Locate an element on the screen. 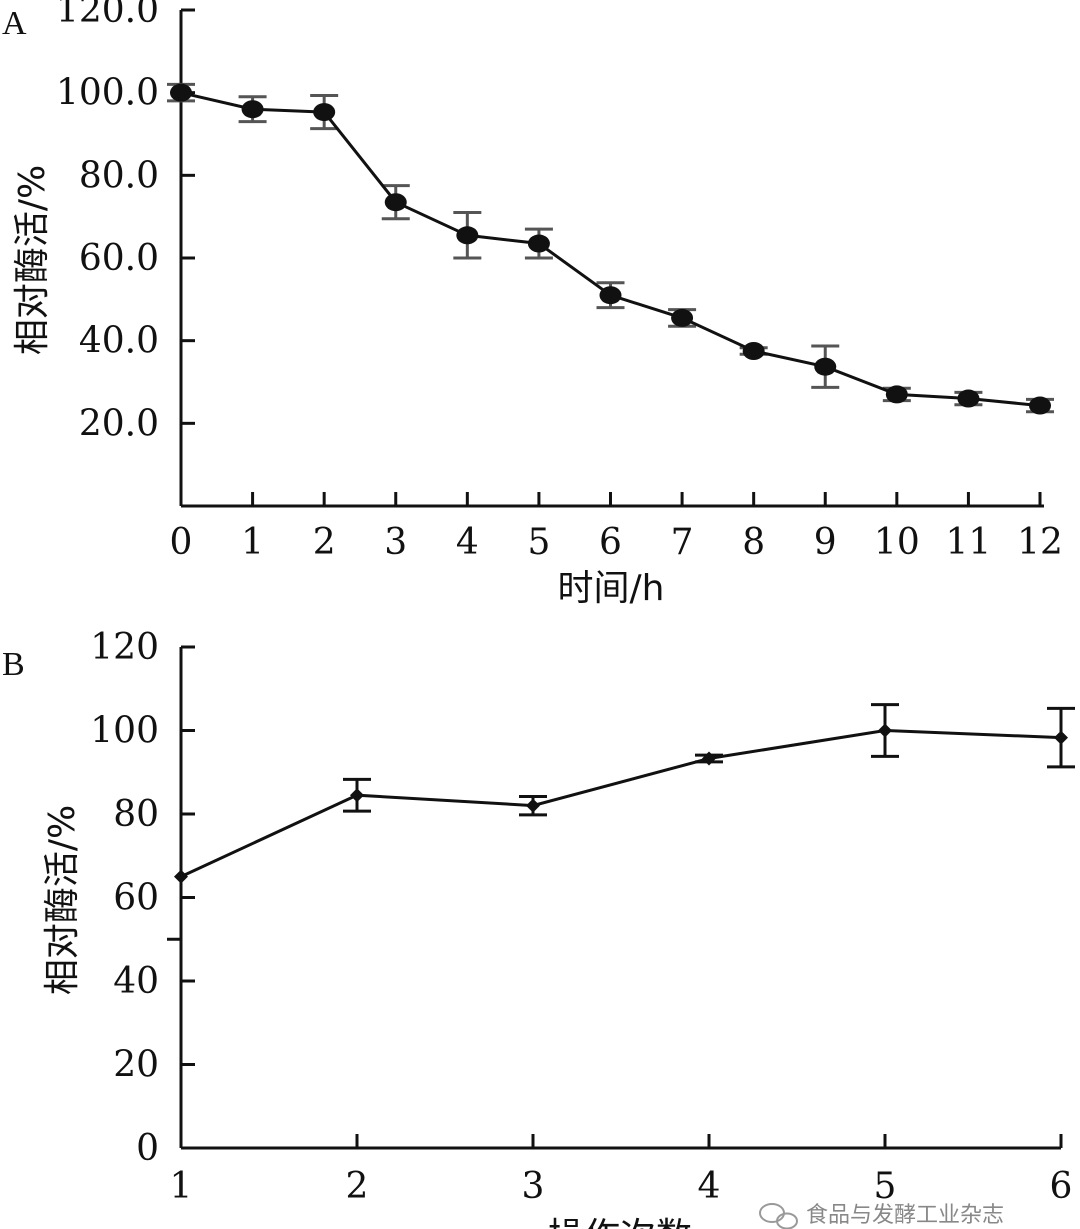  y-tick-label: 20 is located at coordinates (136, 1065).